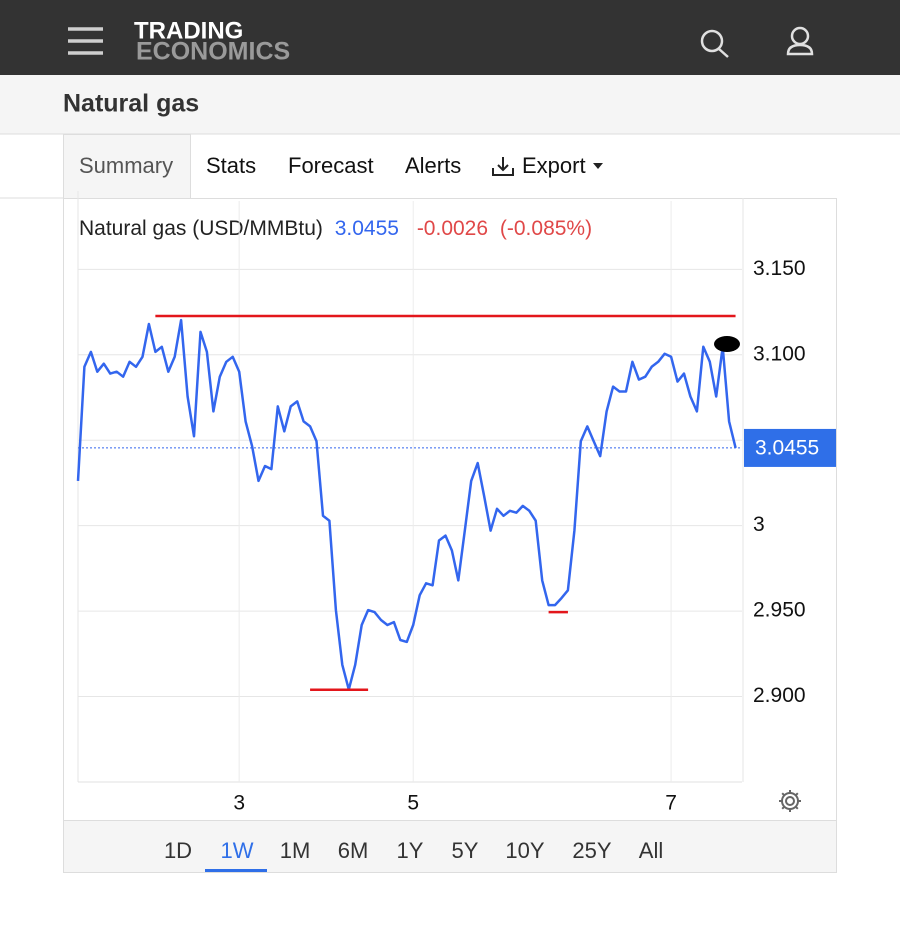 This screenshot has width=900, height=925. I want to click on y-tick-label: 2.900, so click(779, 695).